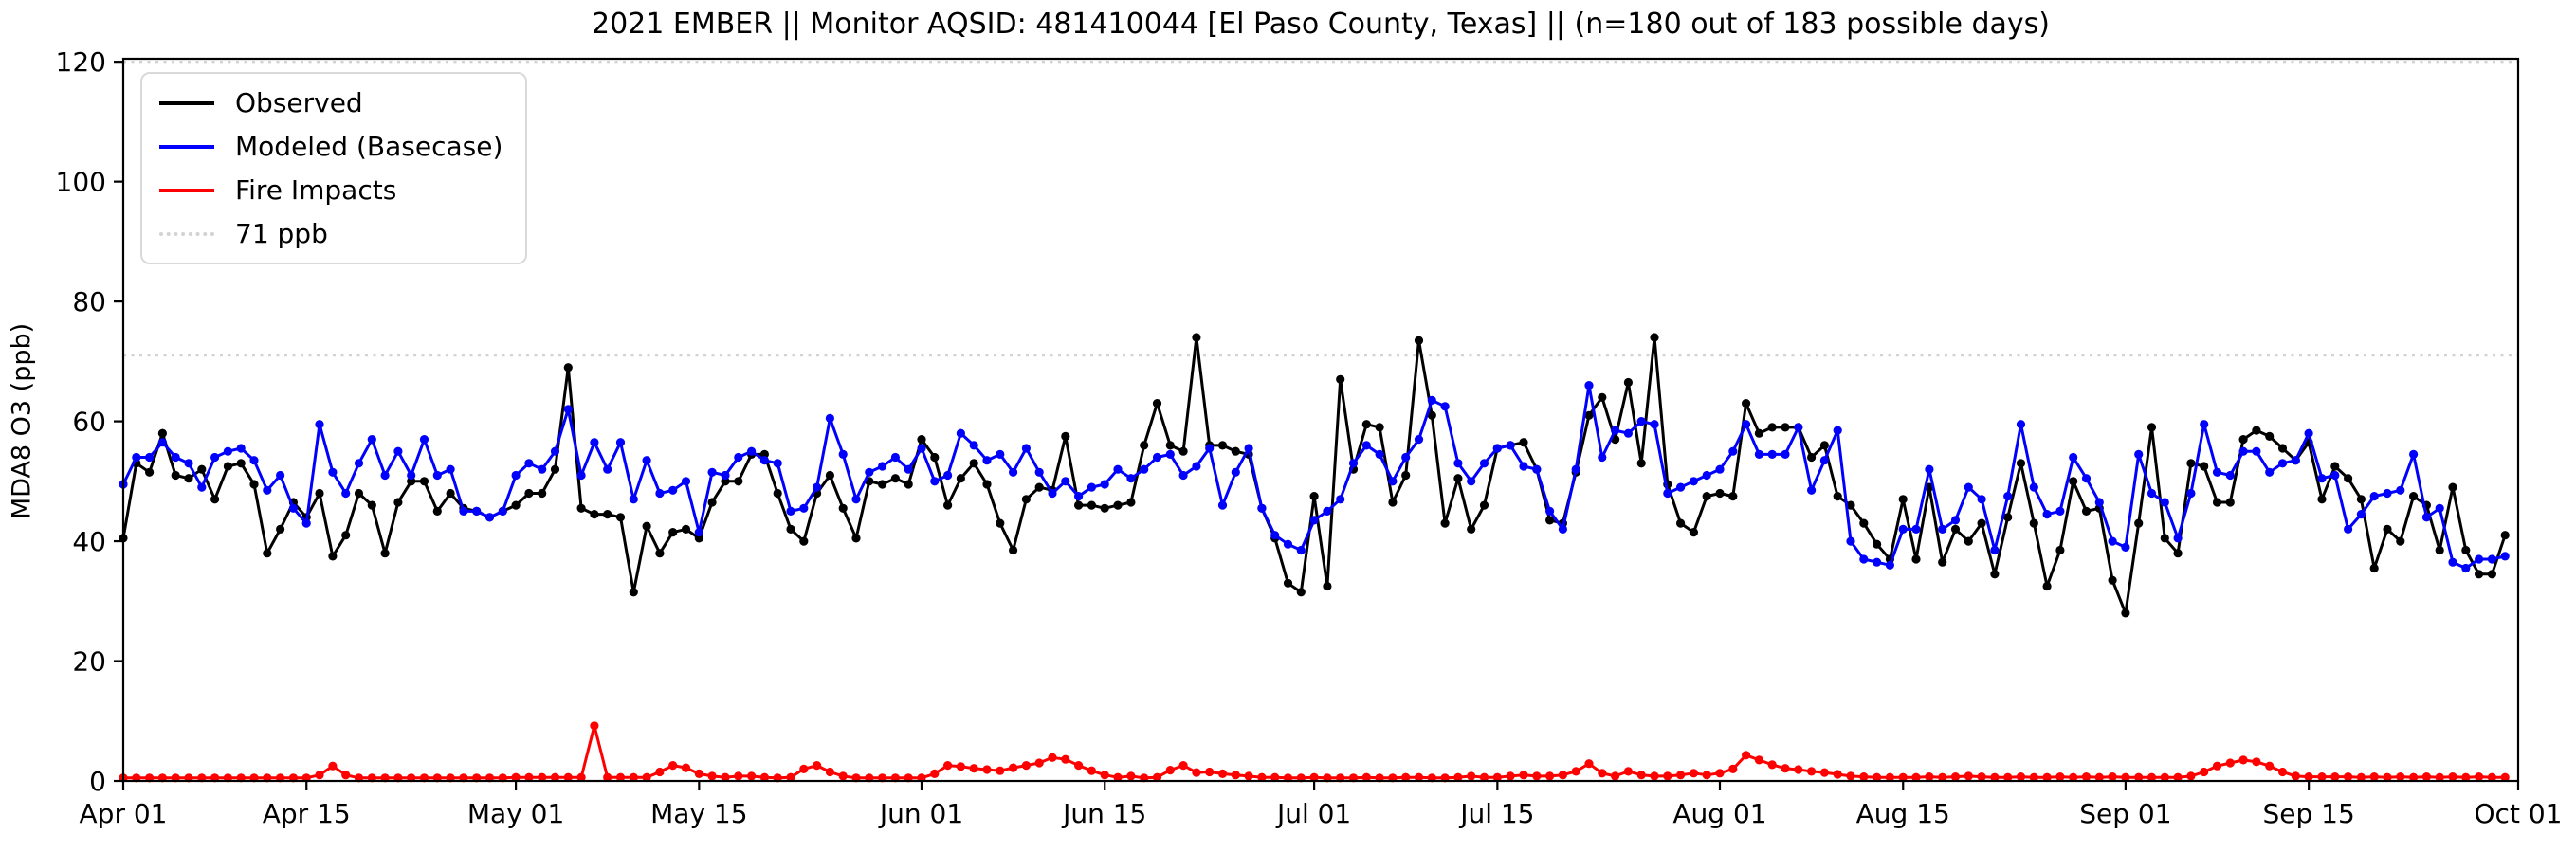 This screenshot has height=853, width=2576. Describe the element at coordinates (186, 233) in the screenshot. I see `threshold-line-swatch` at that location.